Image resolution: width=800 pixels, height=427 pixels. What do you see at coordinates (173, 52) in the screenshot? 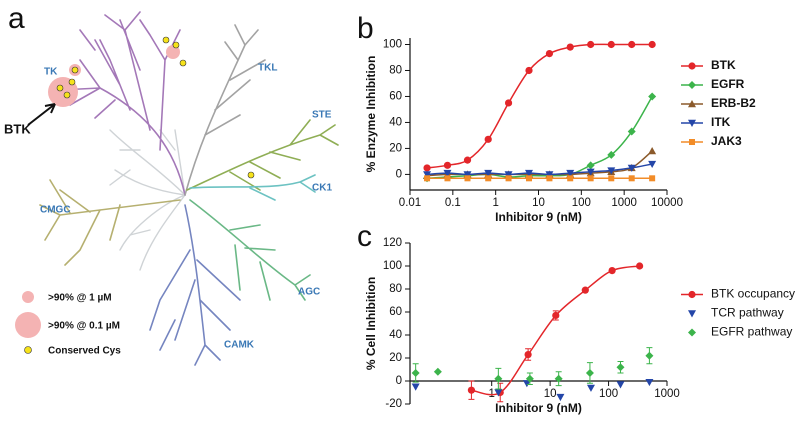
I see `bubble-small` at bounding box center [173, 52].